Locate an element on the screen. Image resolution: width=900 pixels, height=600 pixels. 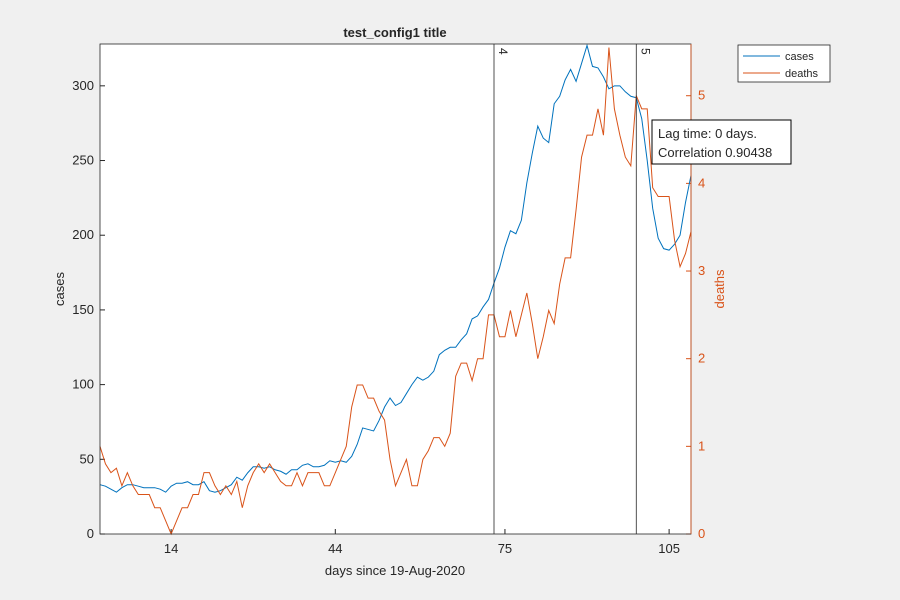
annotation-text: Correlation 0.90438 is located at coordinates (715, 152).